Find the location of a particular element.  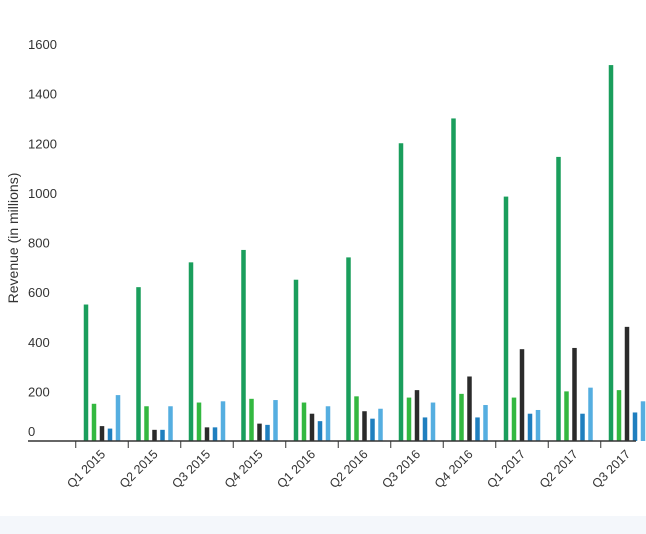

x-tick-label: Q1 2017 is located at coordinates (506, 469).